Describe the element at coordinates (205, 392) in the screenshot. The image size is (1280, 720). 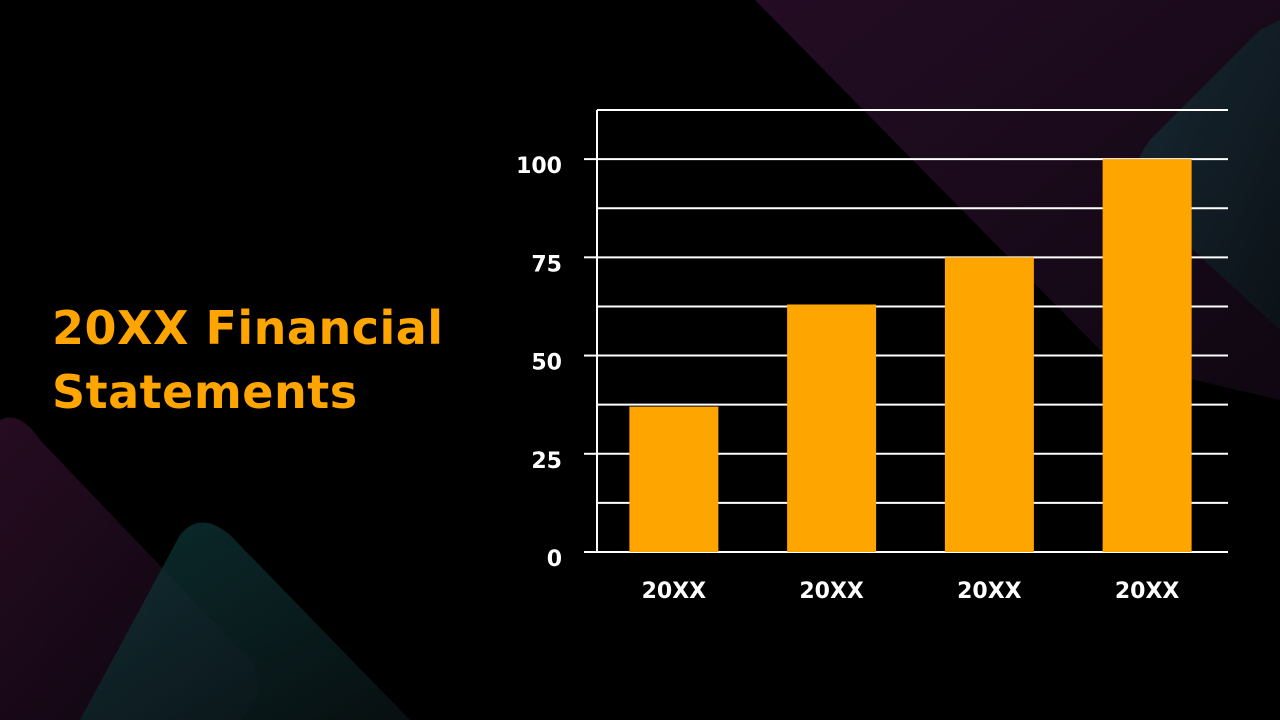
I see `slide-title-line-2: Statements` at that location.